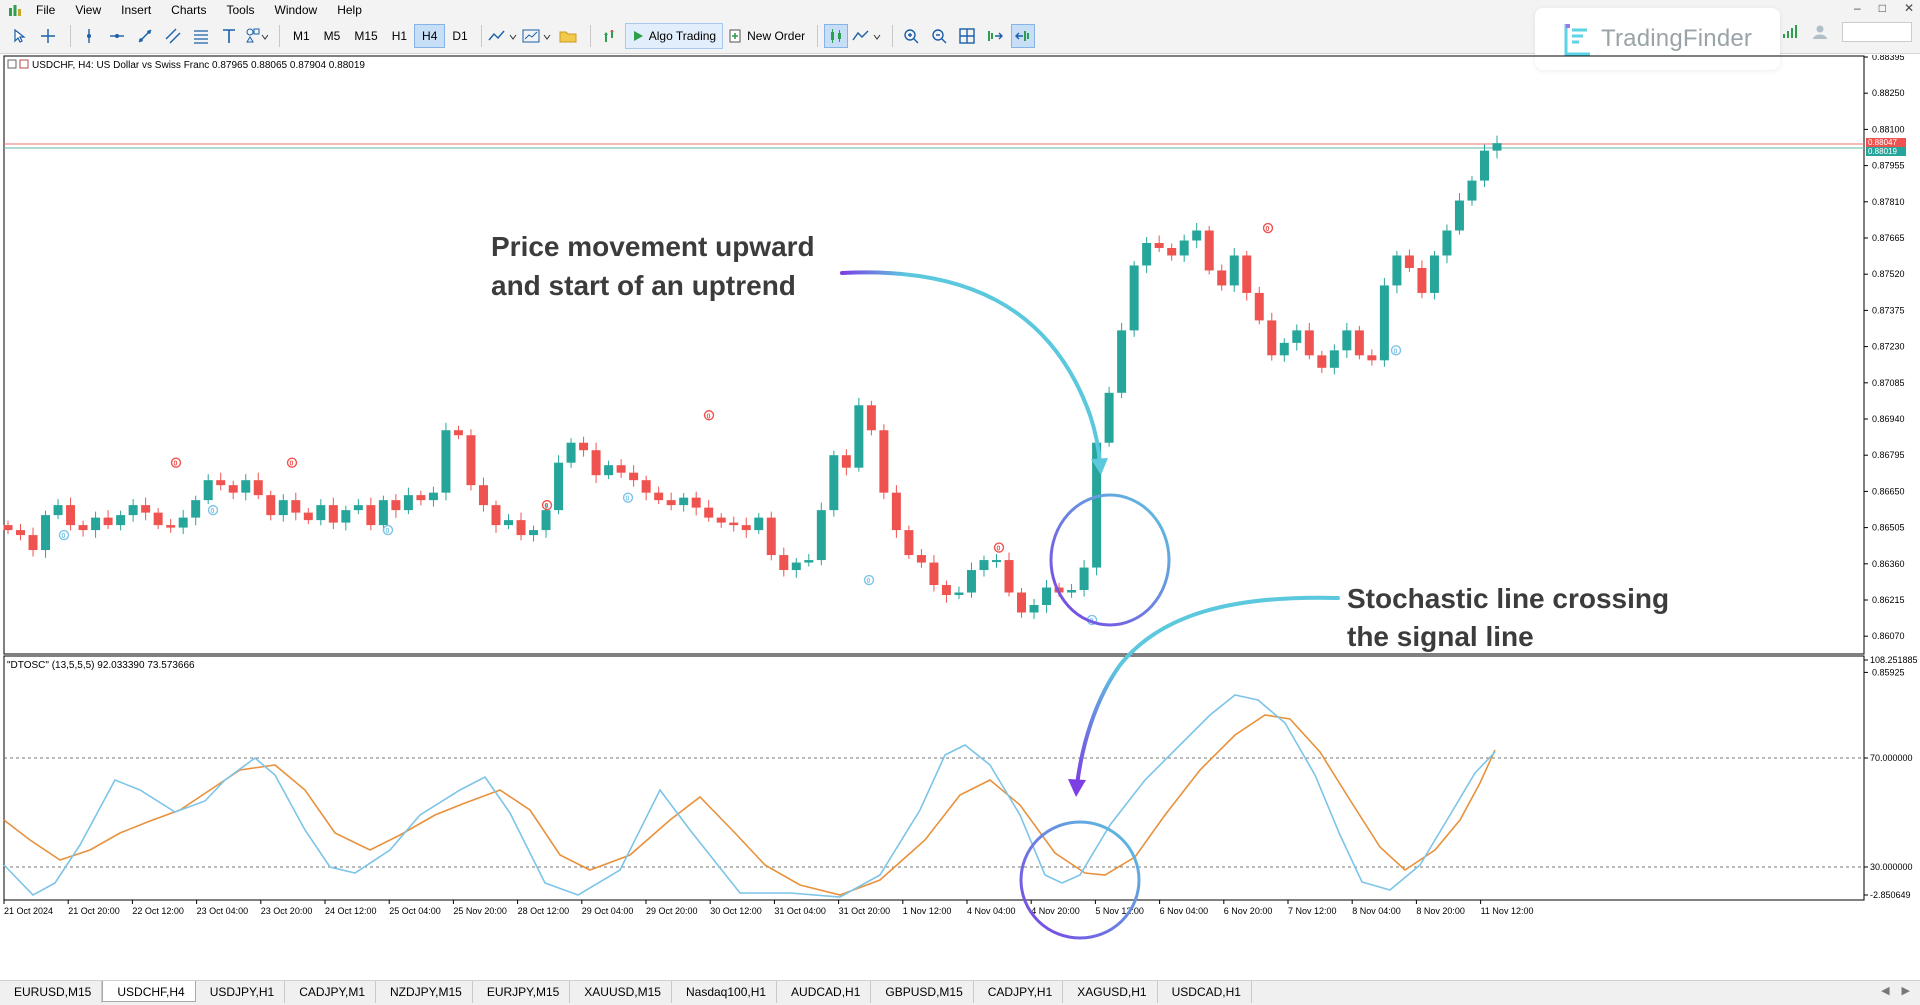  Describe the element at coordinates (51, 992) in the screenshot. I see `symbol-tab: EURUSD,M15` at that location.